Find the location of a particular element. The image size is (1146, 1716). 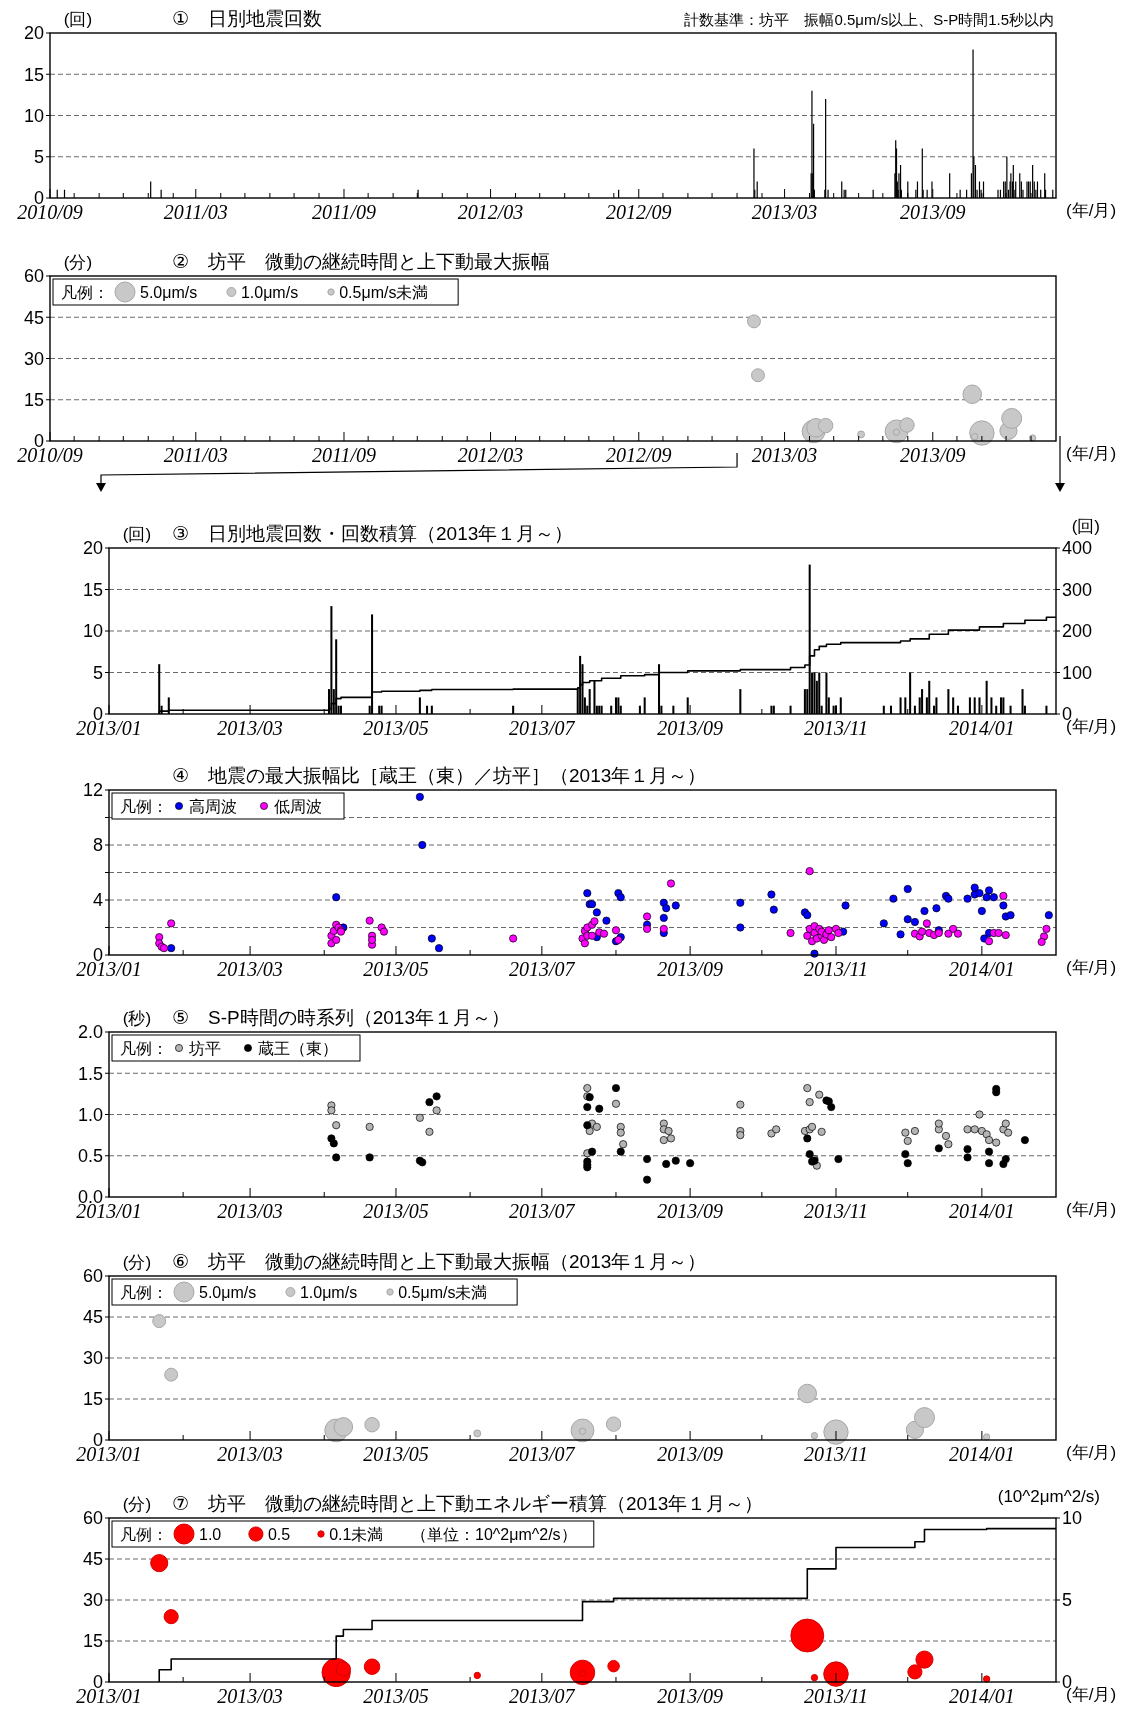

y2-tick-label: 400 is located at coordinates (1077, 548).